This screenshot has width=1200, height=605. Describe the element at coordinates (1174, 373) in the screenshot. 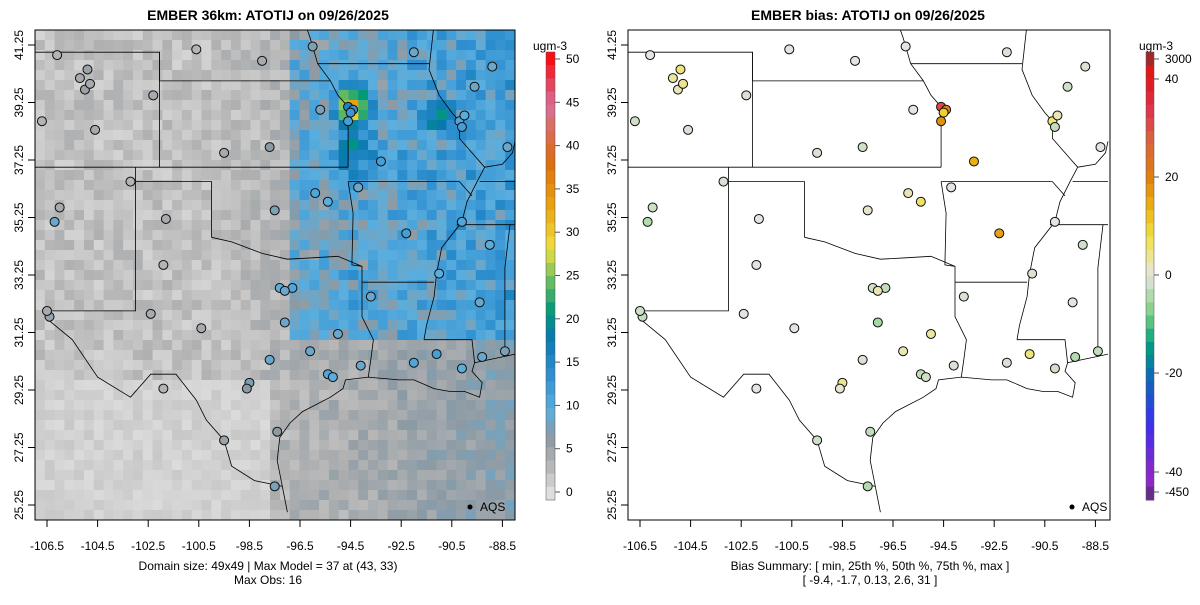

I see `colorbar-tick-label: -20` at that location.